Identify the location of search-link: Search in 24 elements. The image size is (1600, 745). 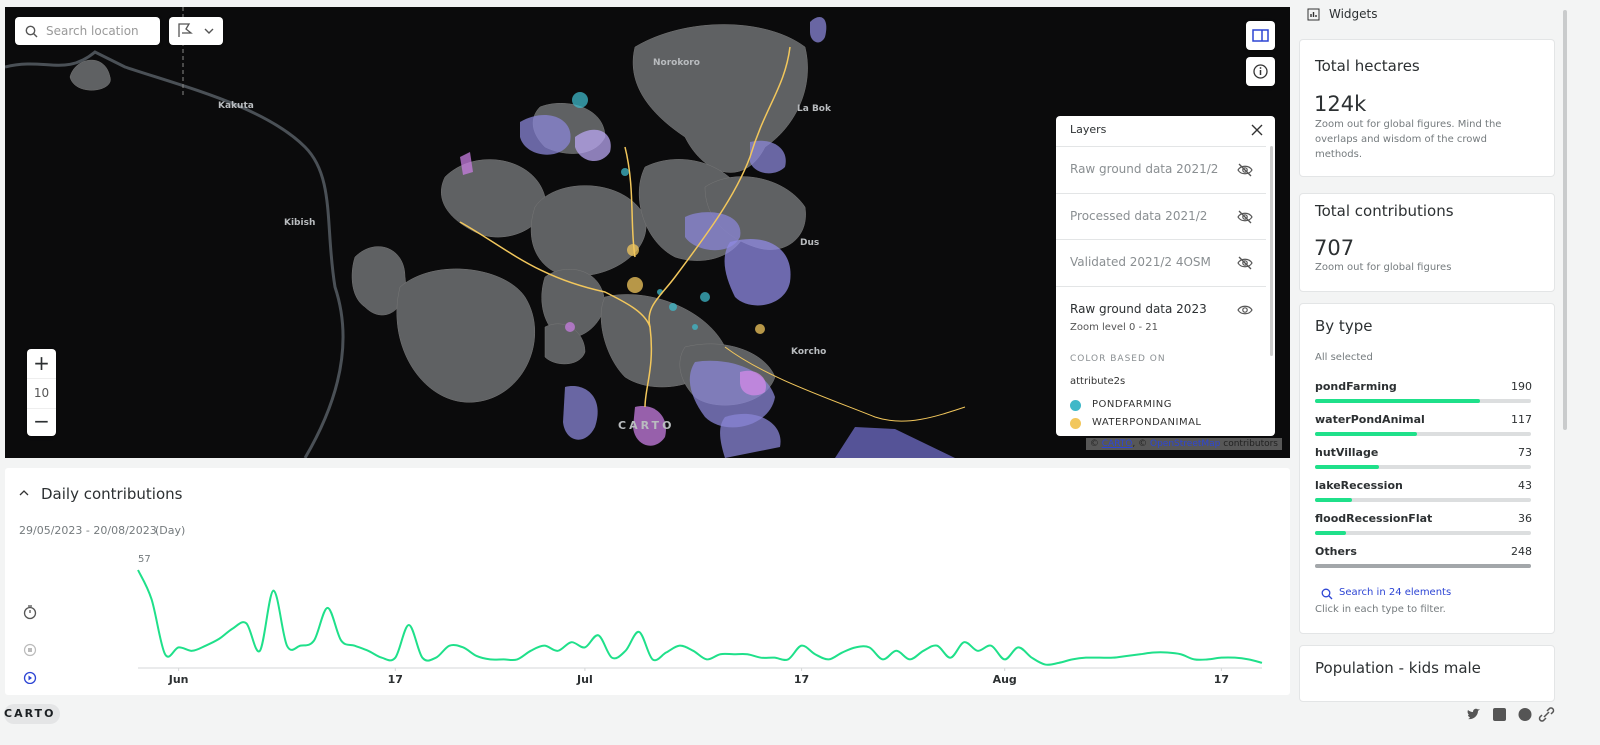
(1395, 592).